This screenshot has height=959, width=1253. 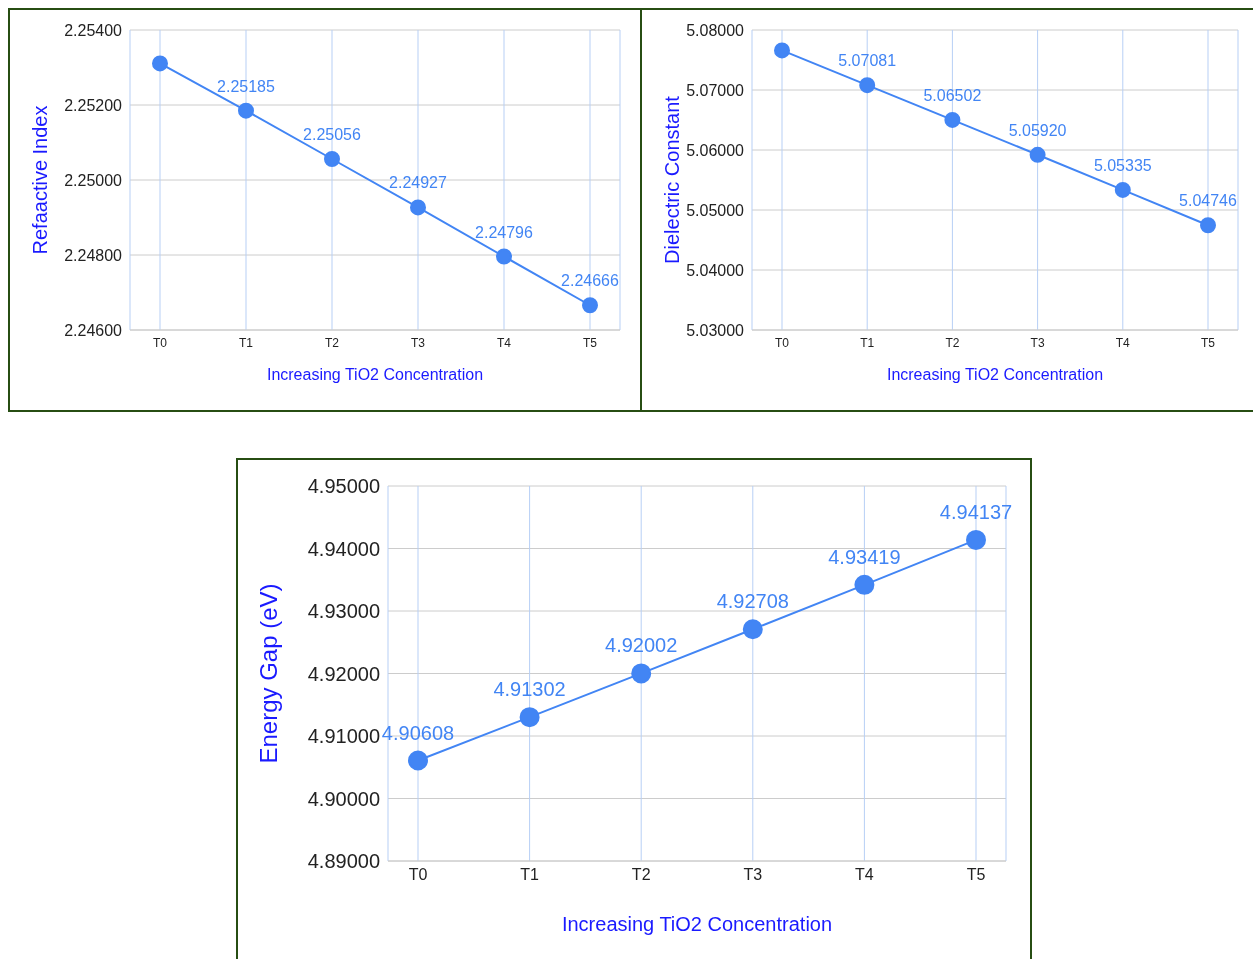 I want to click on y-tick-label: 4.89000, so click(x=343, y=861).